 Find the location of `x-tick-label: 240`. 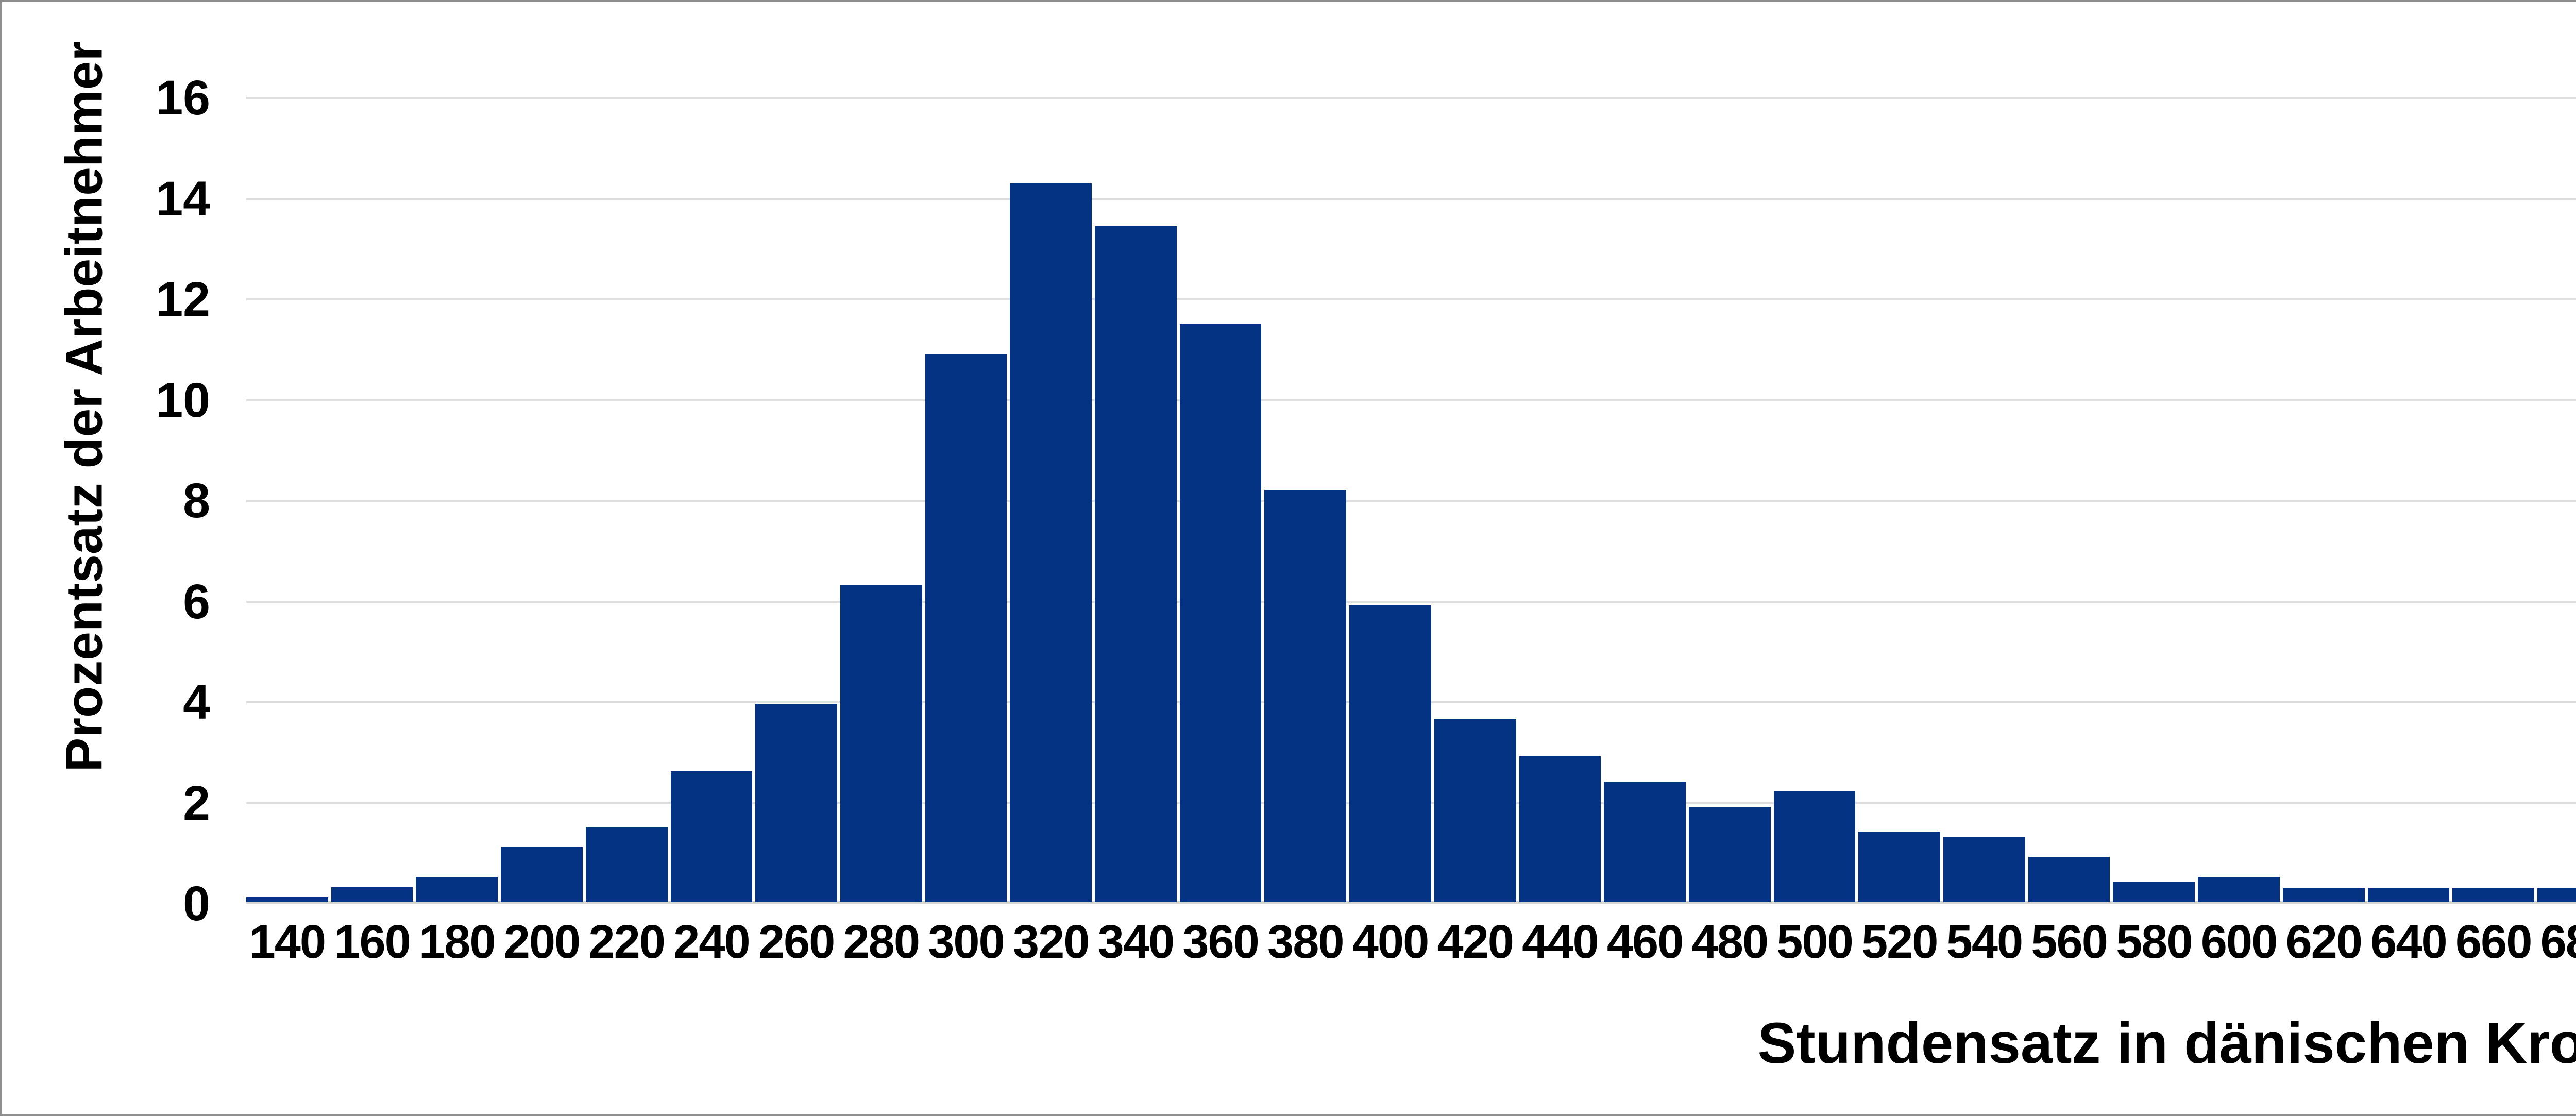

x-tick-label: 240 is located at coordinates (711, 942).